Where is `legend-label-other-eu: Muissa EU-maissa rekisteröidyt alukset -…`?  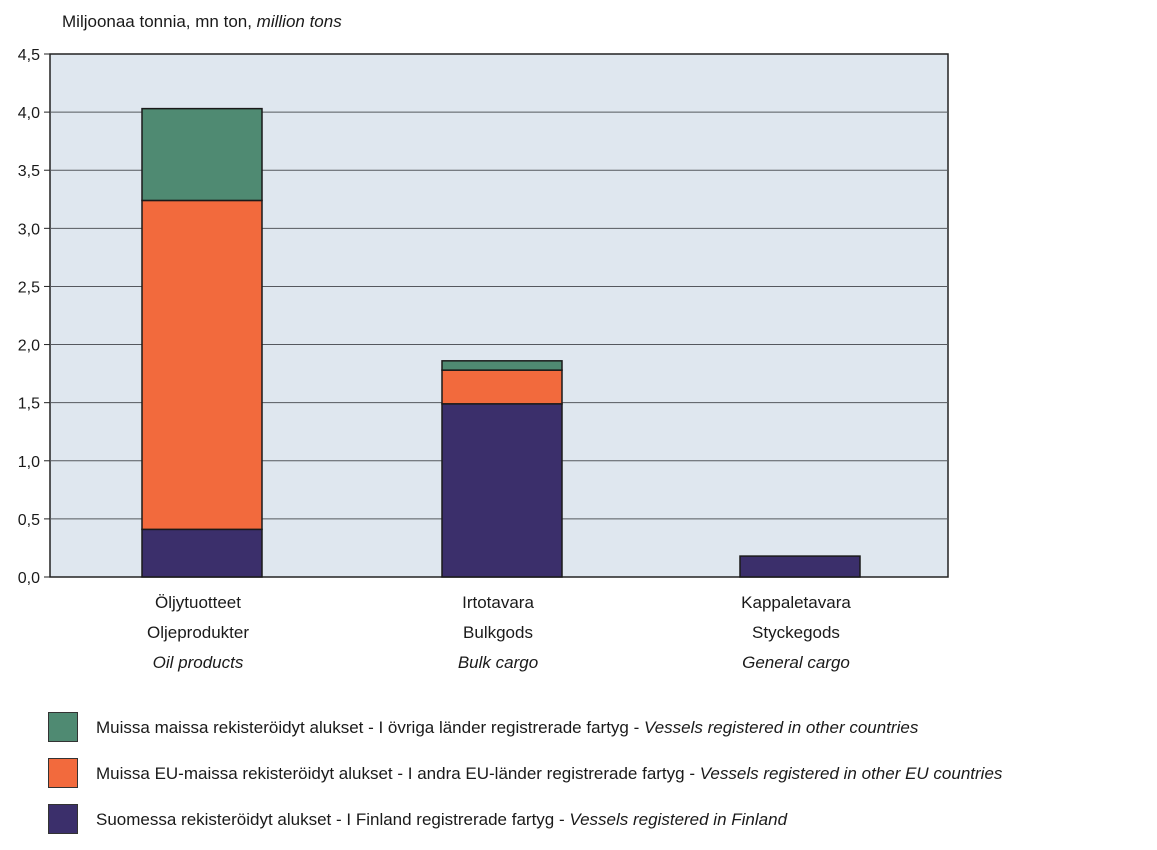
legend-label-other-eu: Muissa EU-maissa rekisteröidyt alukset -… is located at coordinates (398, 773).